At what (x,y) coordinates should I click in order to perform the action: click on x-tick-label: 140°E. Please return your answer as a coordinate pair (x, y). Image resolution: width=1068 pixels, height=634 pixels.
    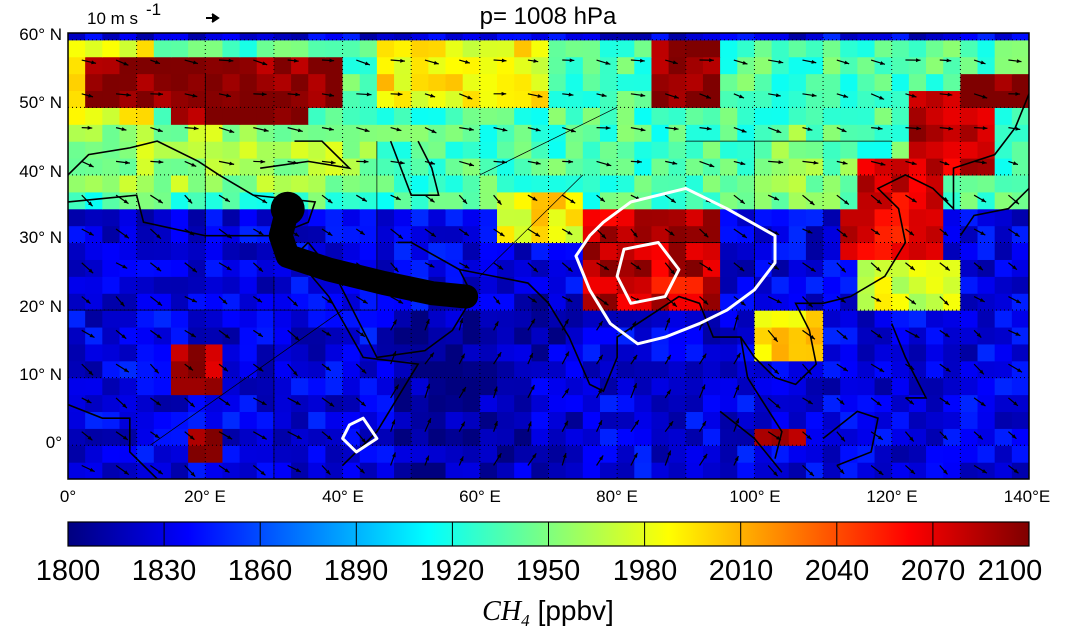
    Looking at the image, I should click on (1027, 496).